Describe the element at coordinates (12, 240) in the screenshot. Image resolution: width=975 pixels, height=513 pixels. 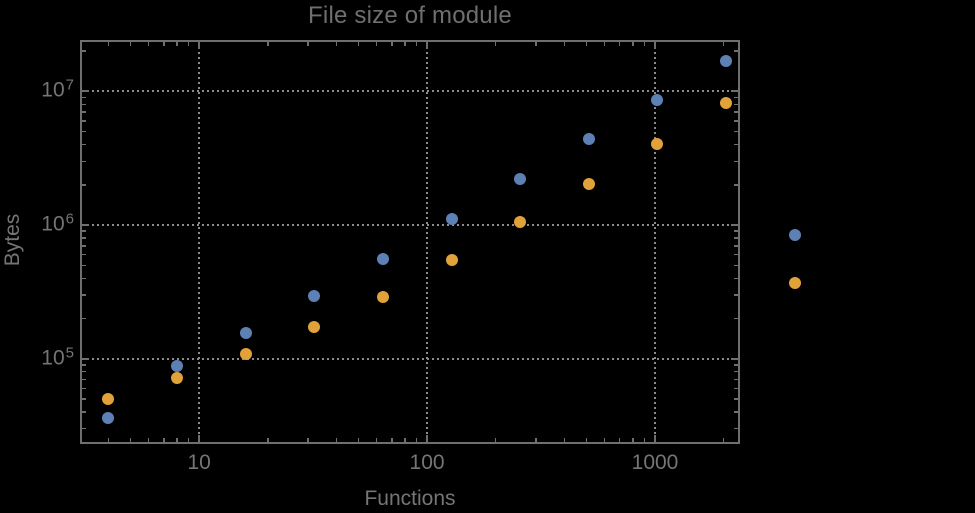
I see `y-axis-label: Bytes` at that location.